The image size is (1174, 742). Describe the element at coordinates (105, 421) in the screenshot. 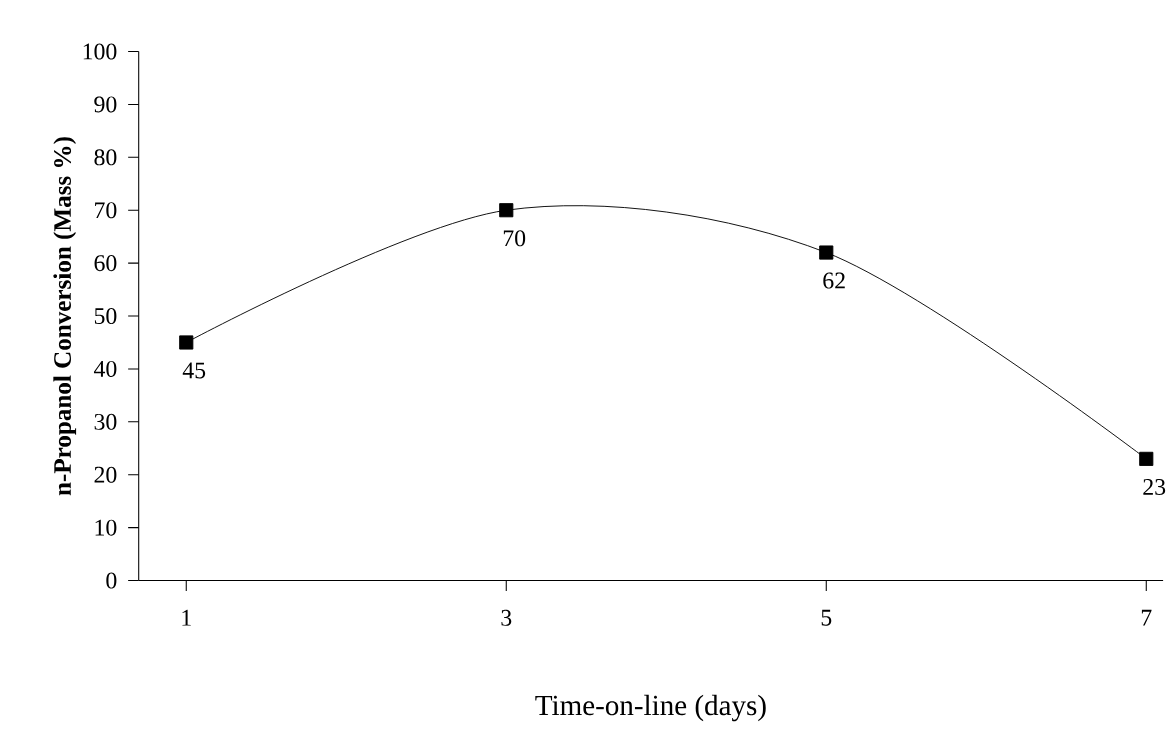

I see `y-tick-label: 30` at that location.